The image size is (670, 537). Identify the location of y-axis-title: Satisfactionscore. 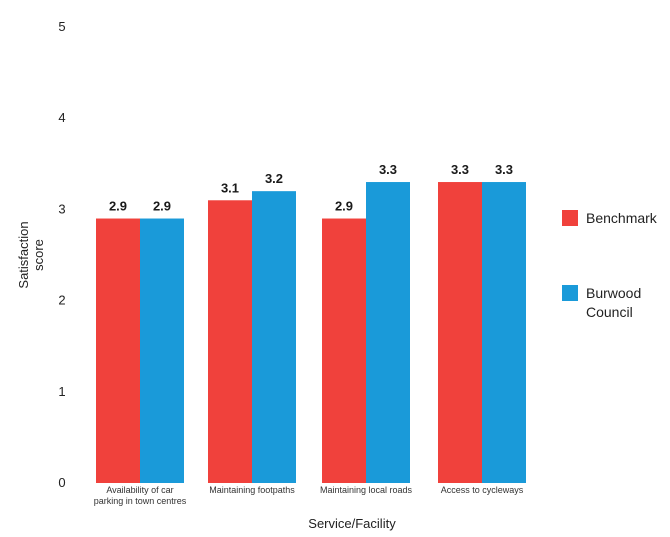
(31, 254).